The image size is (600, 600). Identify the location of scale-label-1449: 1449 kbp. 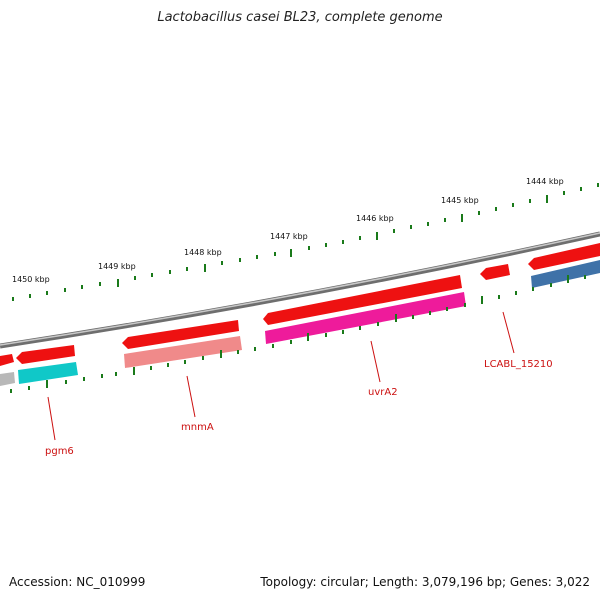
(117, 266).